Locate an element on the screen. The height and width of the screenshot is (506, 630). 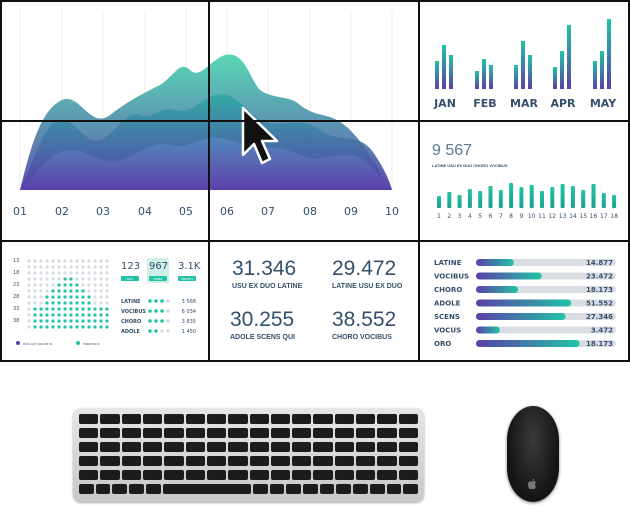
stat-month-label: MONTH is located at coordinates (186, 279).